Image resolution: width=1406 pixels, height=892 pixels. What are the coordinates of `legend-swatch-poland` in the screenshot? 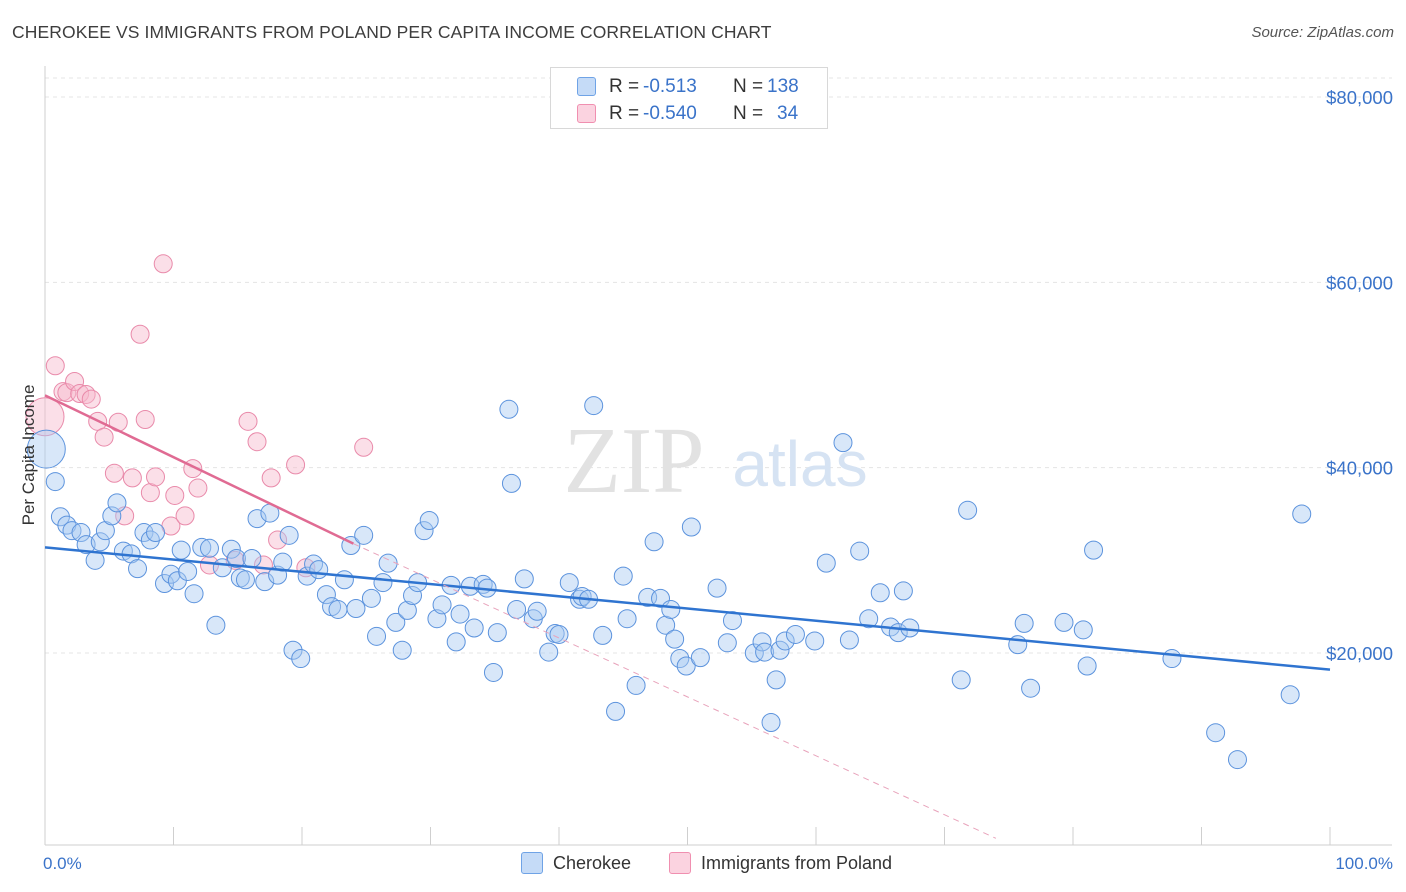 It's located at (586, 113).